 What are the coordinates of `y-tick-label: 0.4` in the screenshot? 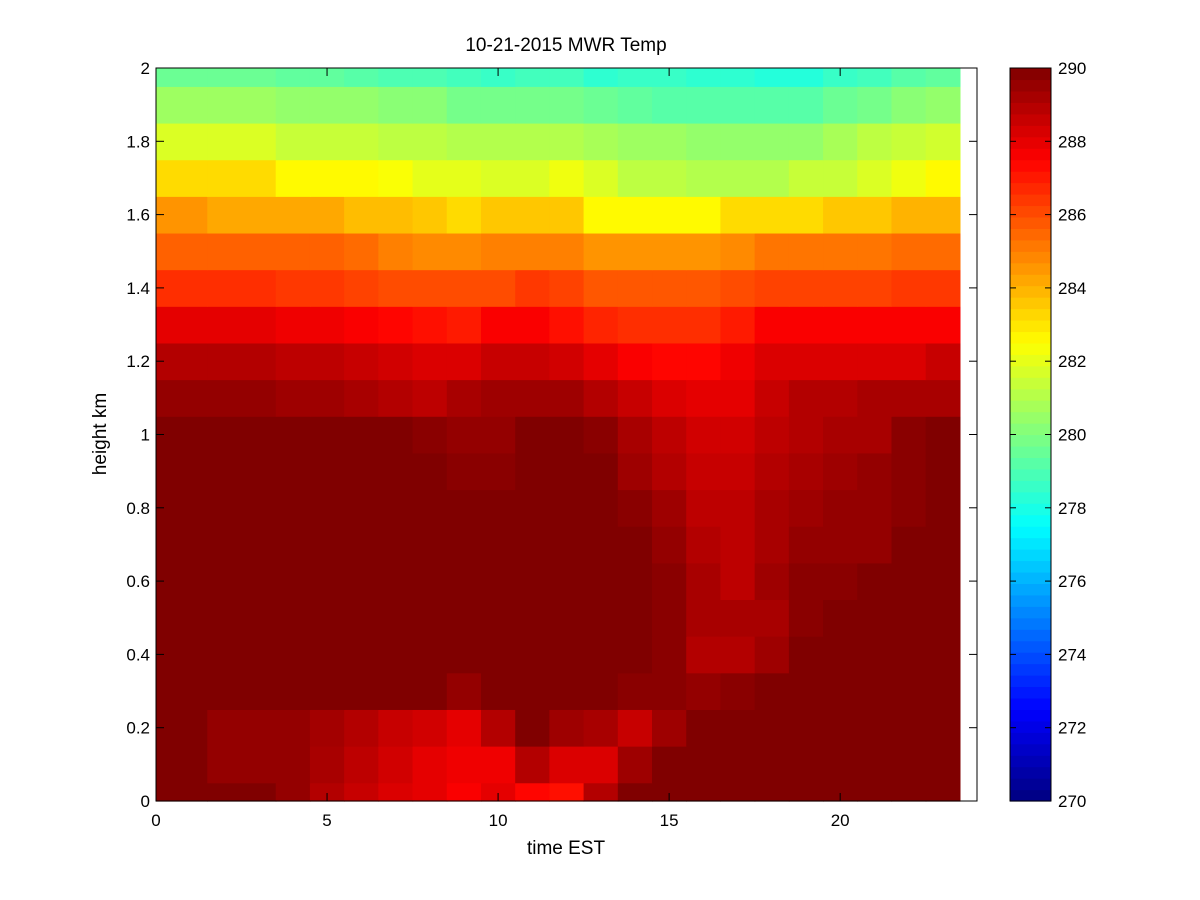 It's located at (138, 654).